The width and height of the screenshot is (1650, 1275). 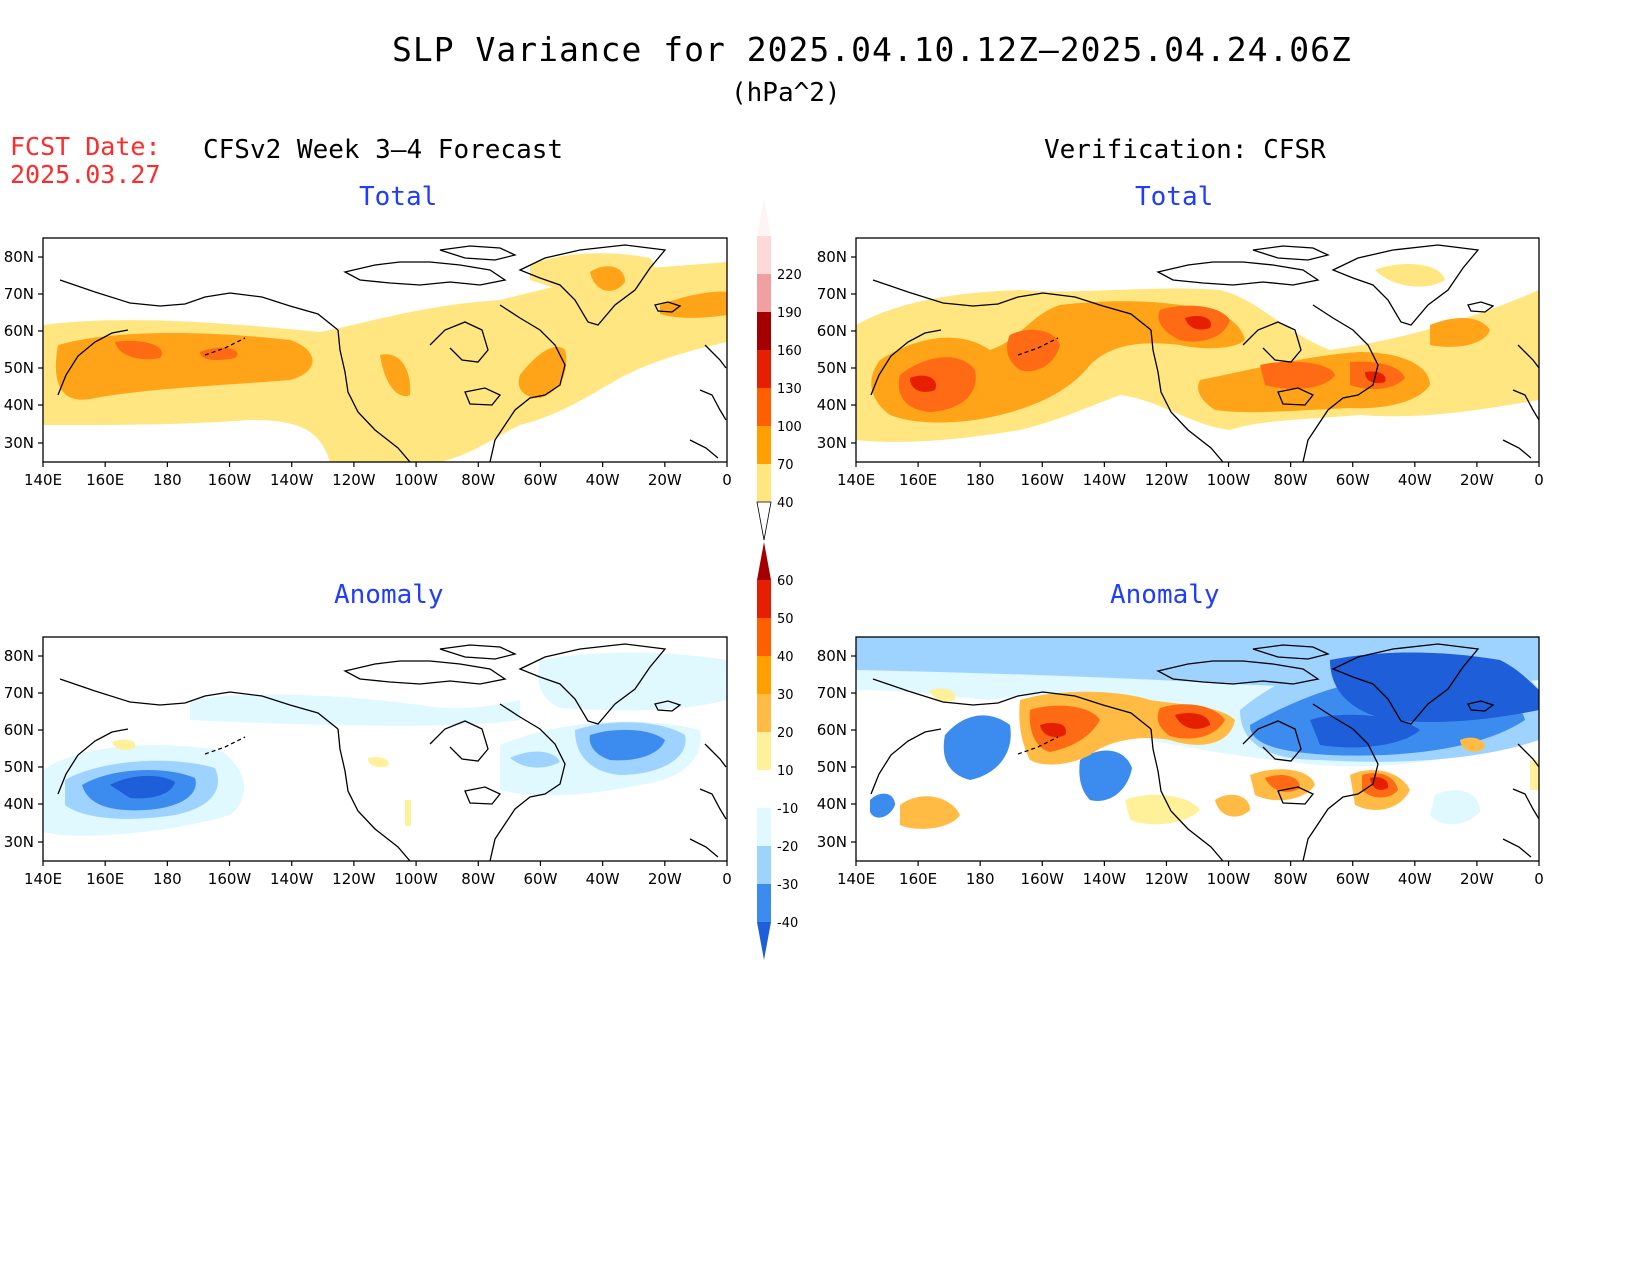 I want to click on forecast-total-field, so click(x=385, y=350).